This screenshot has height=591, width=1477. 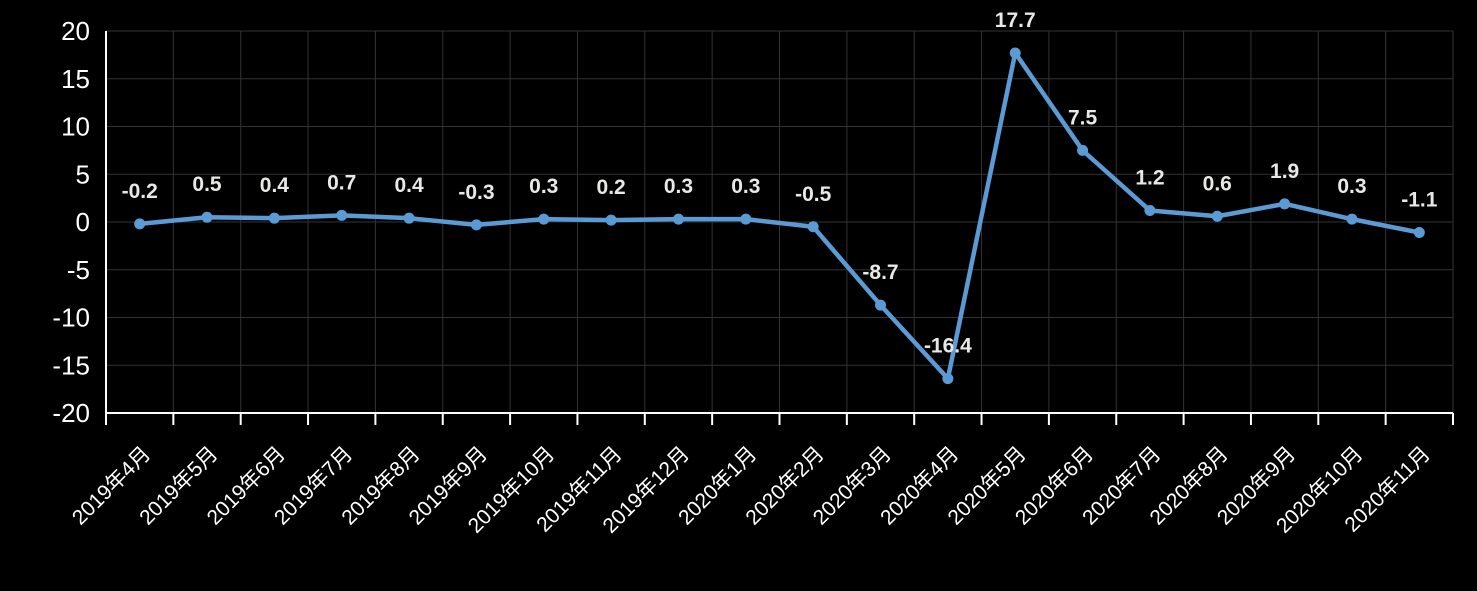 I want to click on y-axis-tick-label: -15, so click(x=71, y=365).